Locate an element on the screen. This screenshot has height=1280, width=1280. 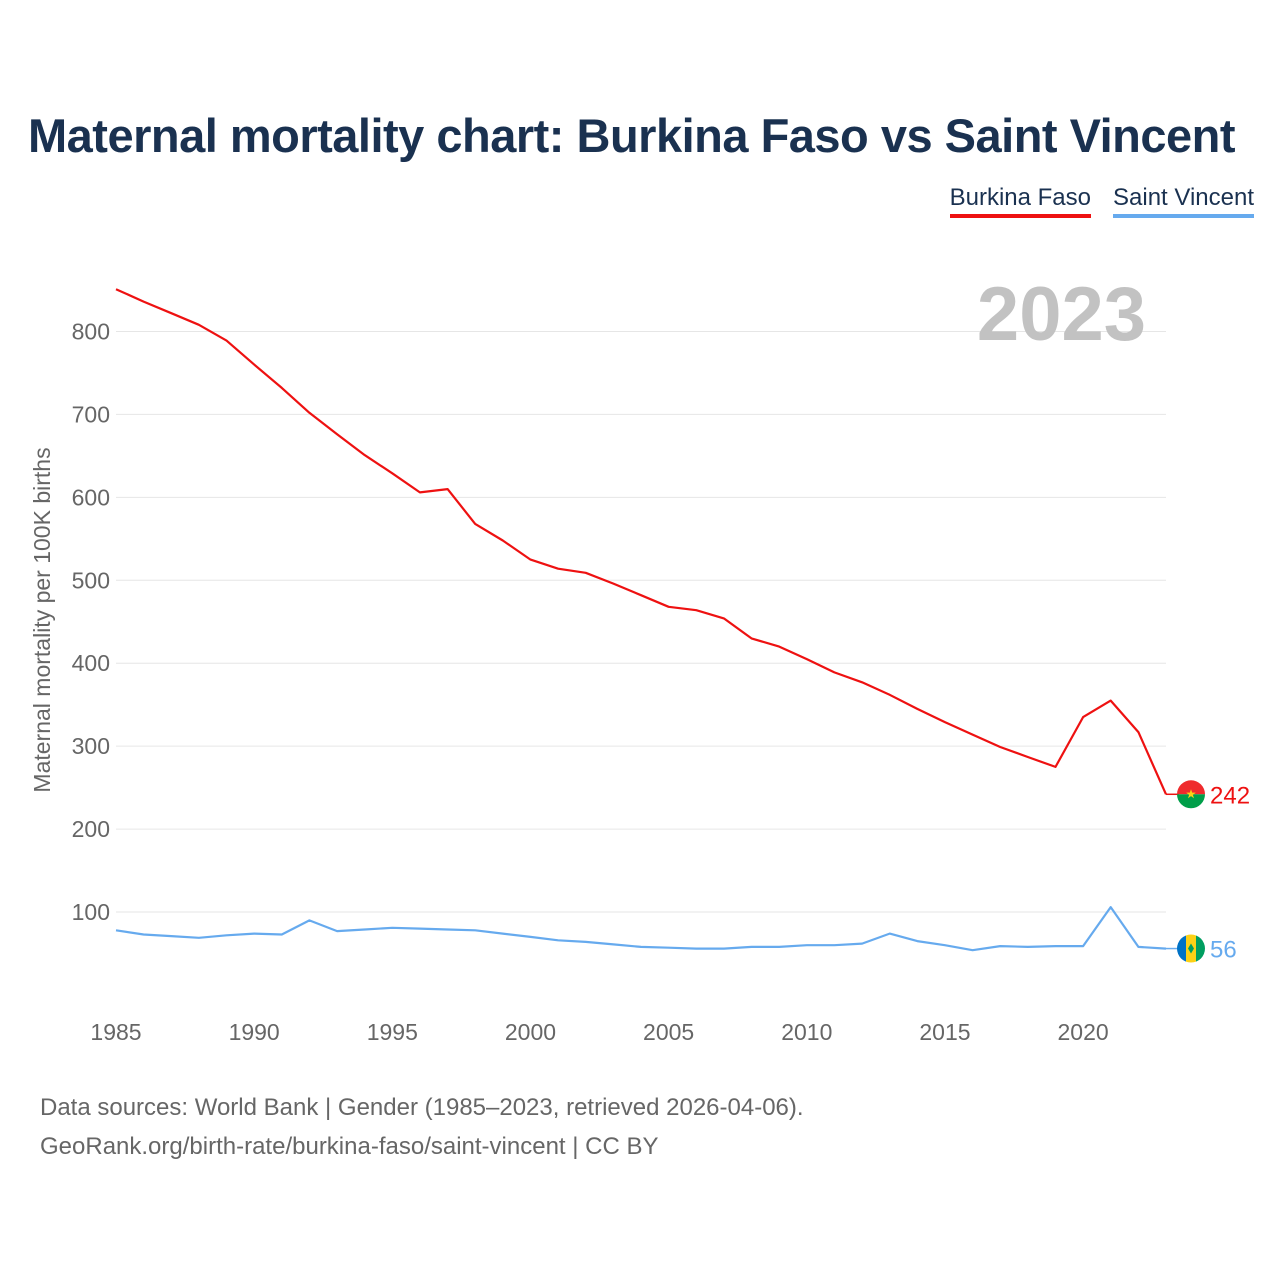
end-value-label-burkina-faso: 242 is located at coordinates (1230, 795).